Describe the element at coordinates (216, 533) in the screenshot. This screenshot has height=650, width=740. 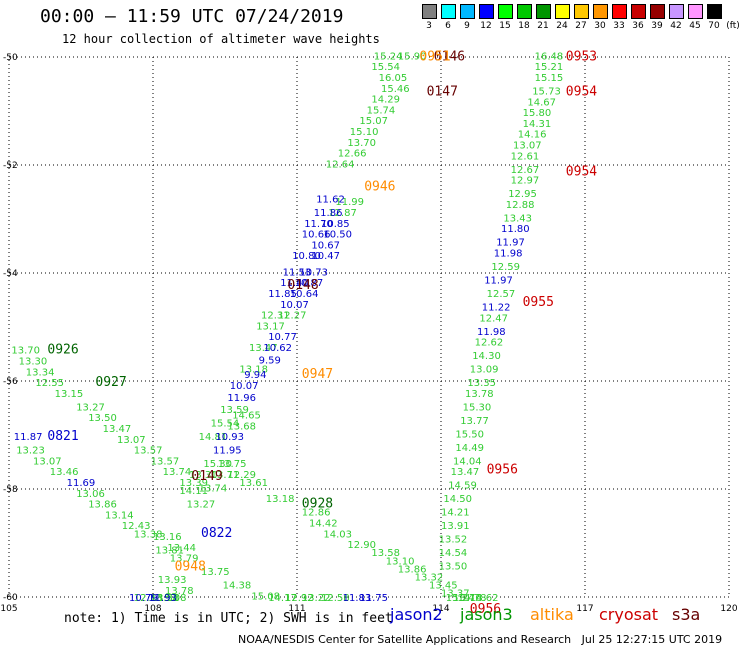
I see `pass-time-label: 0822` at that location.